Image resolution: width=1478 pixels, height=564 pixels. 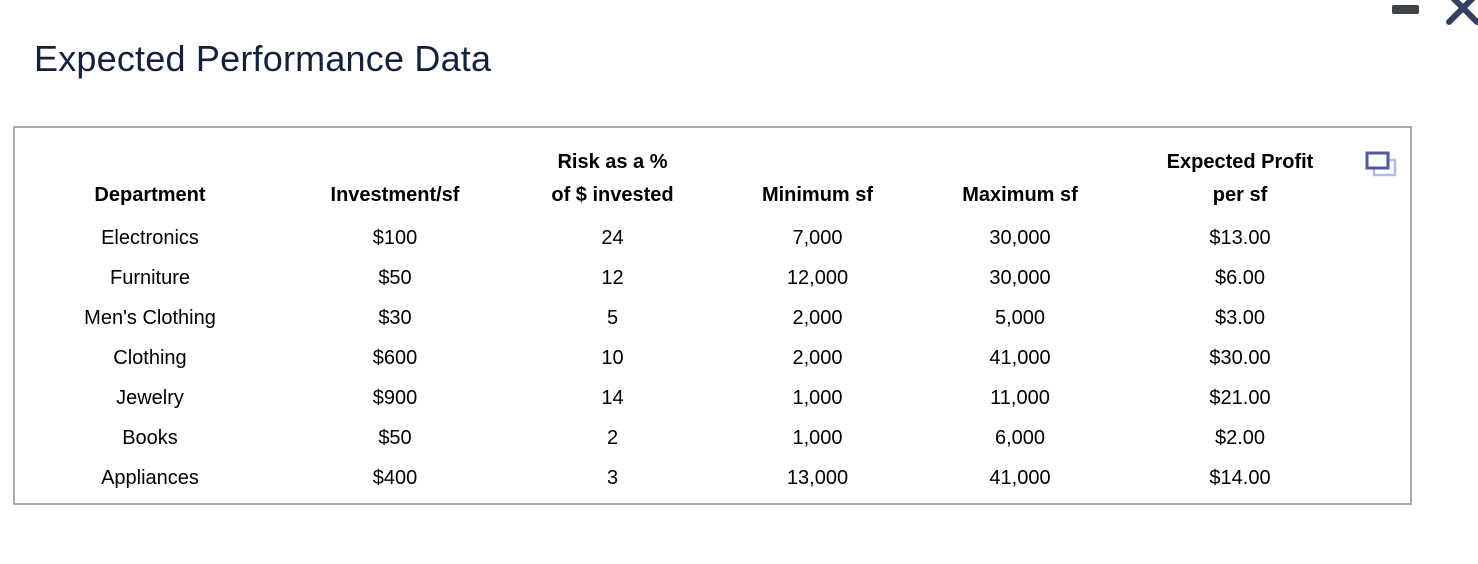 I want to click on table-row: Jewelry $900 14 1,000 11,000 $21.00, so click(x=685, y=398).